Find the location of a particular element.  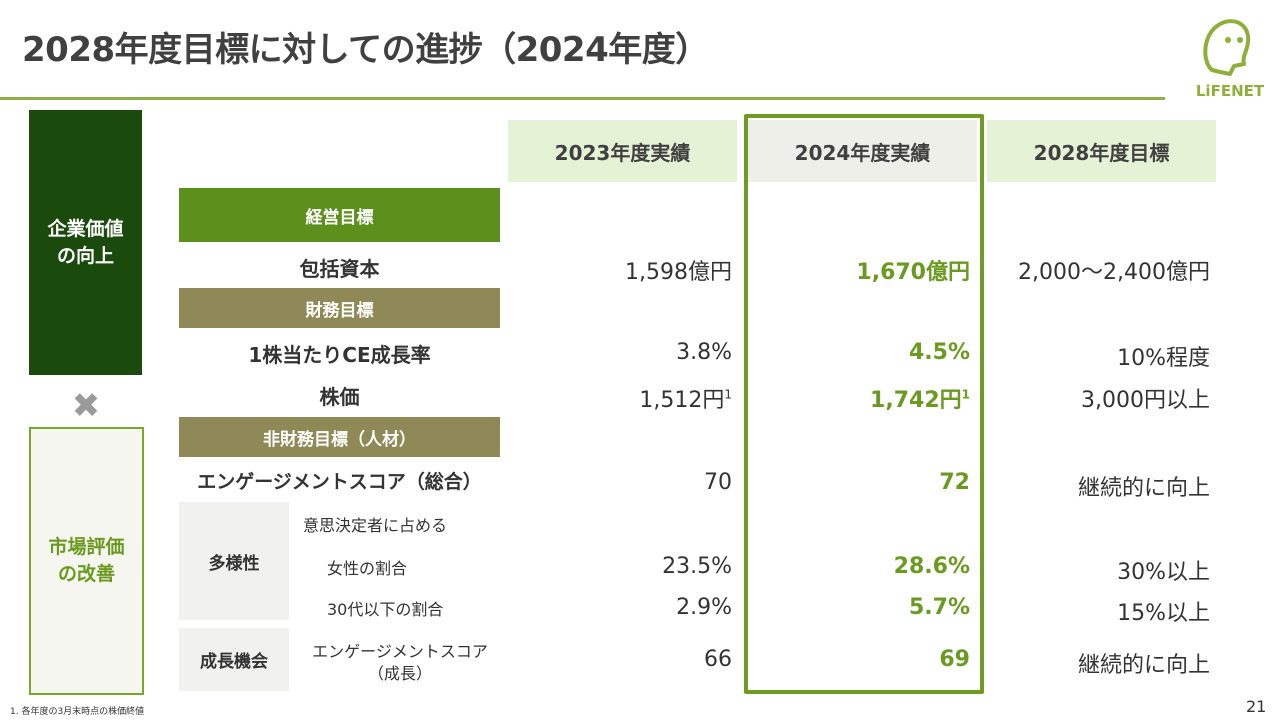

column-header-2028: 2028年度目標 is located at coordinates (1101, 151).